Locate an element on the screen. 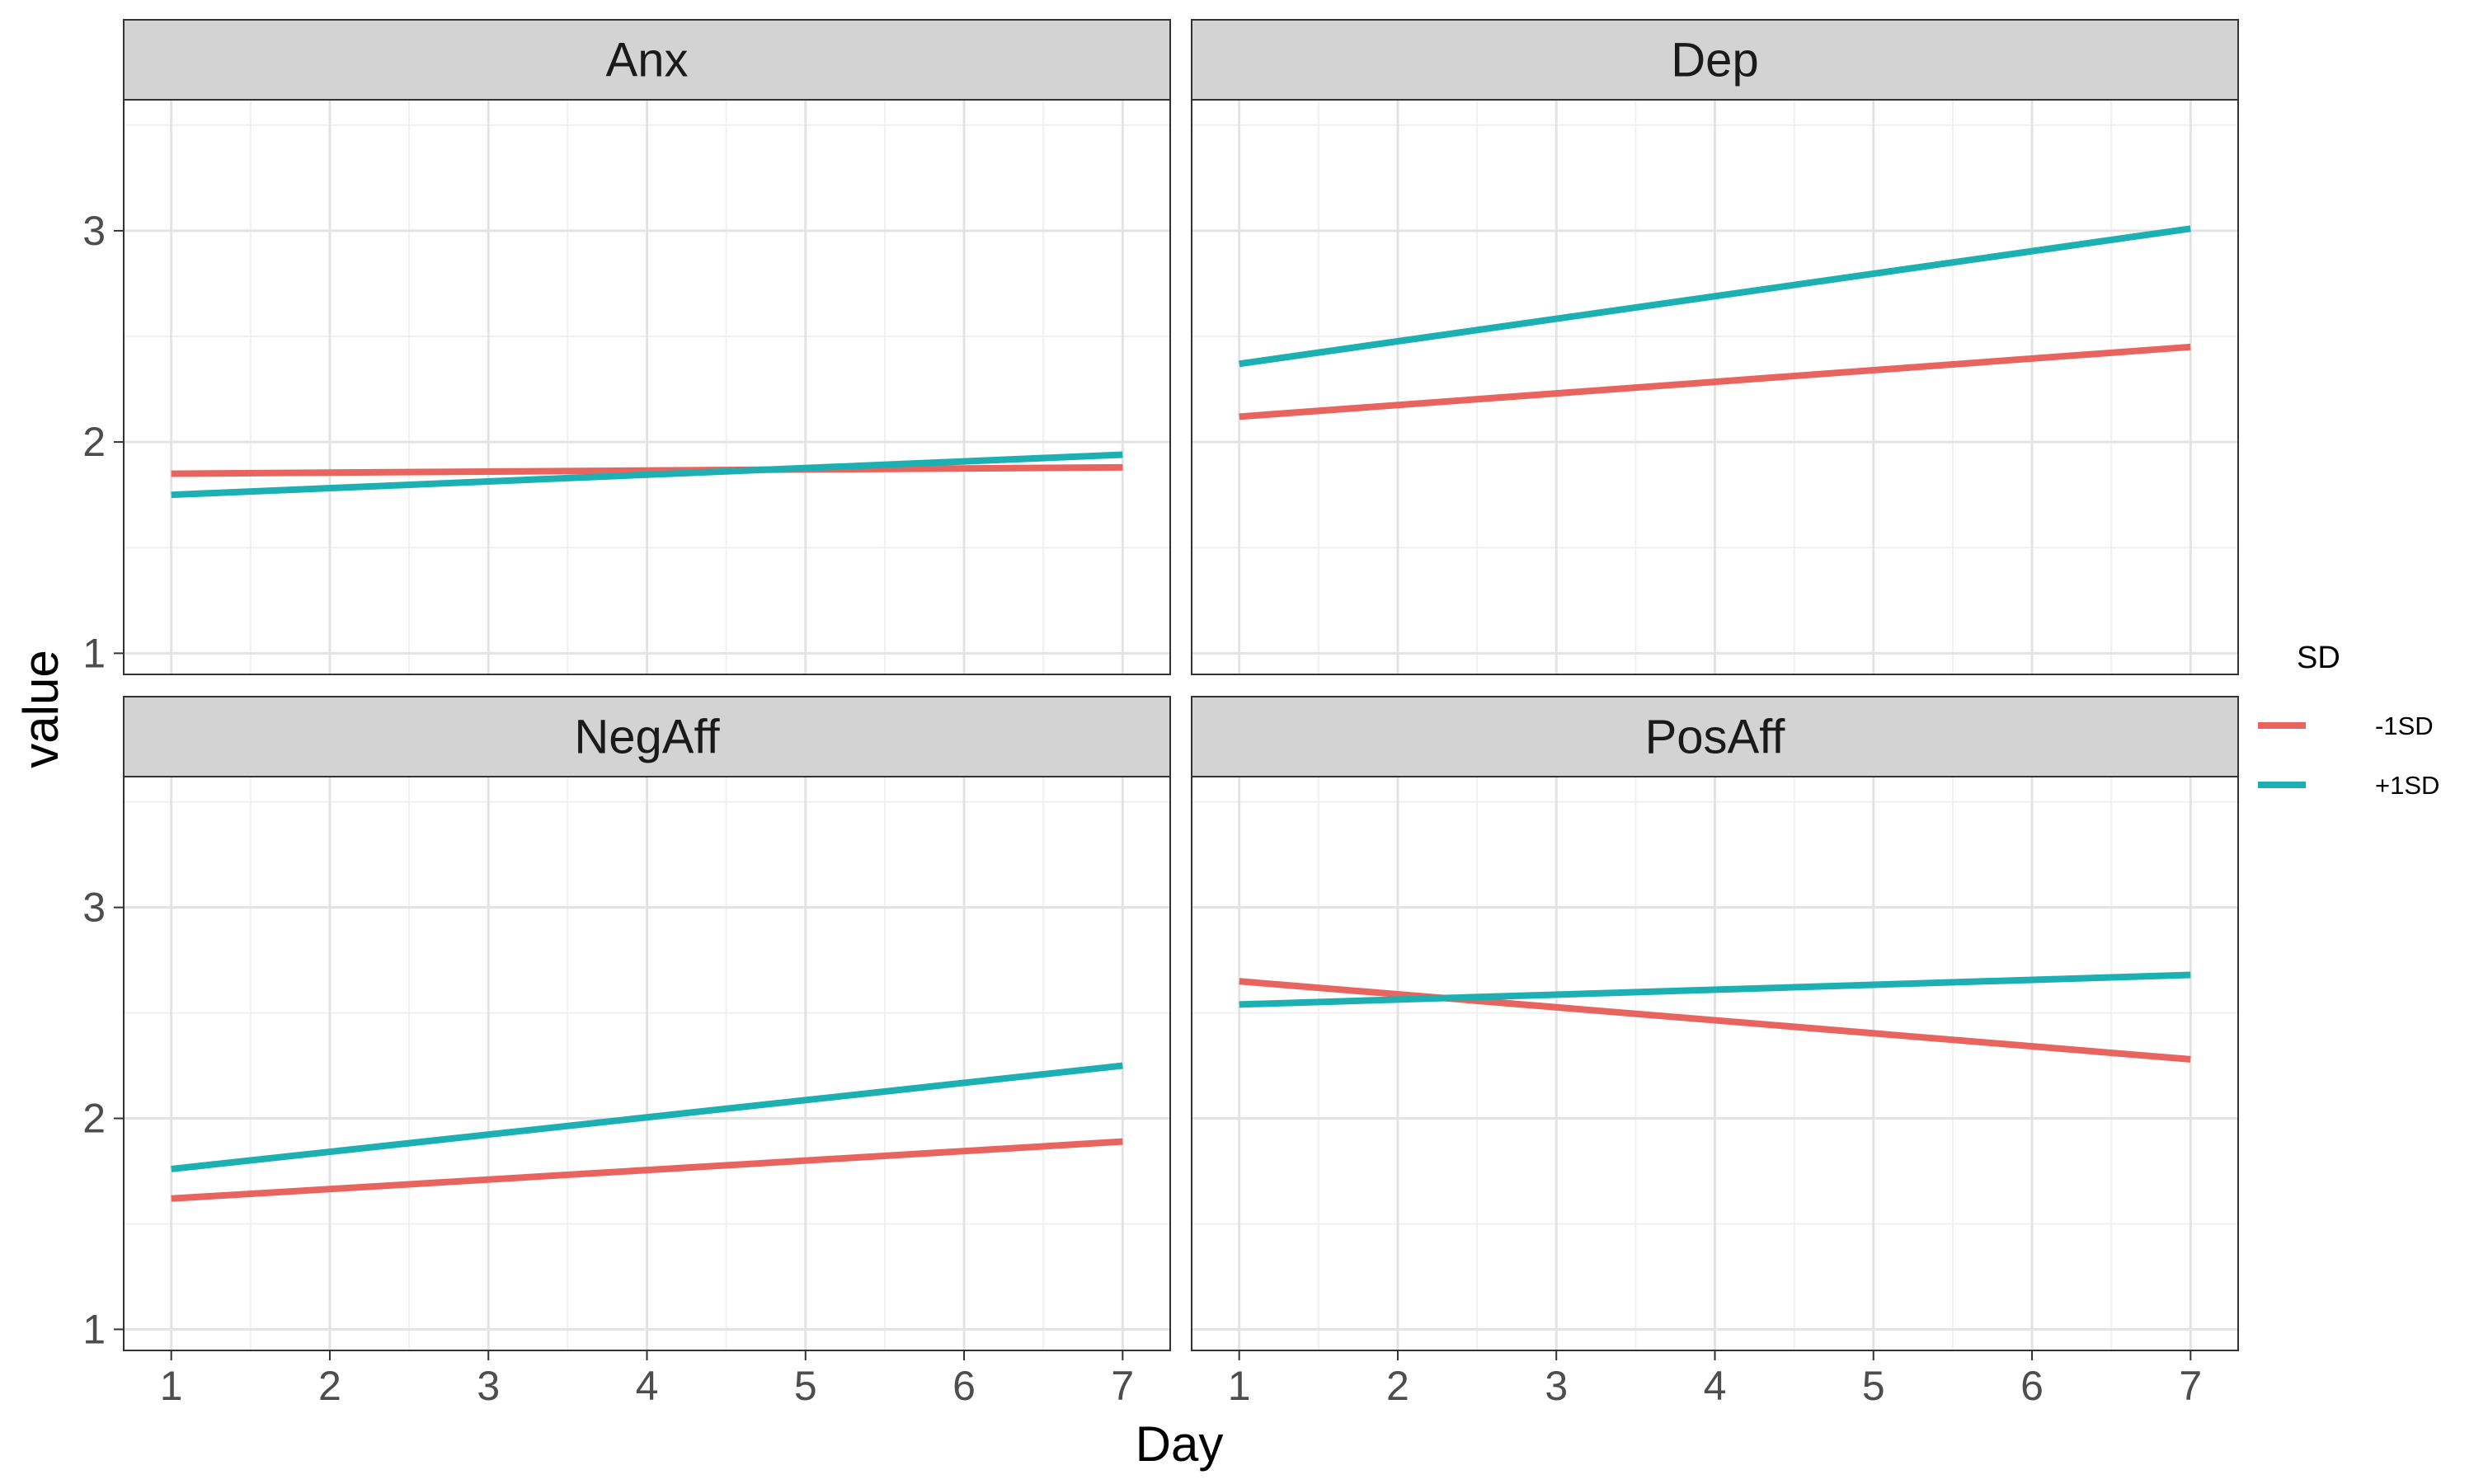  facet-strip-label: PosAff is located at coordinates (1715, 737).